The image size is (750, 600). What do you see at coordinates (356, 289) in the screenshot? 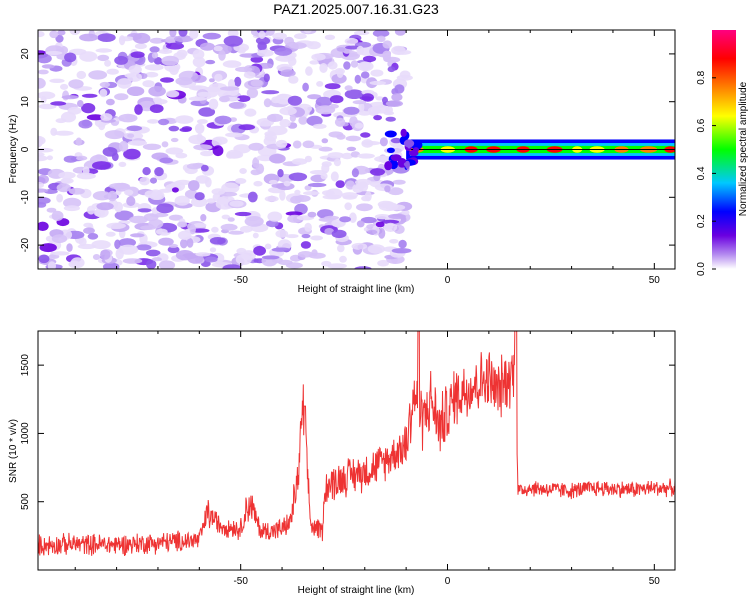
I see `heatmap-x-axis-label: Height of straight line (km)` at bounding box center [356, 289].